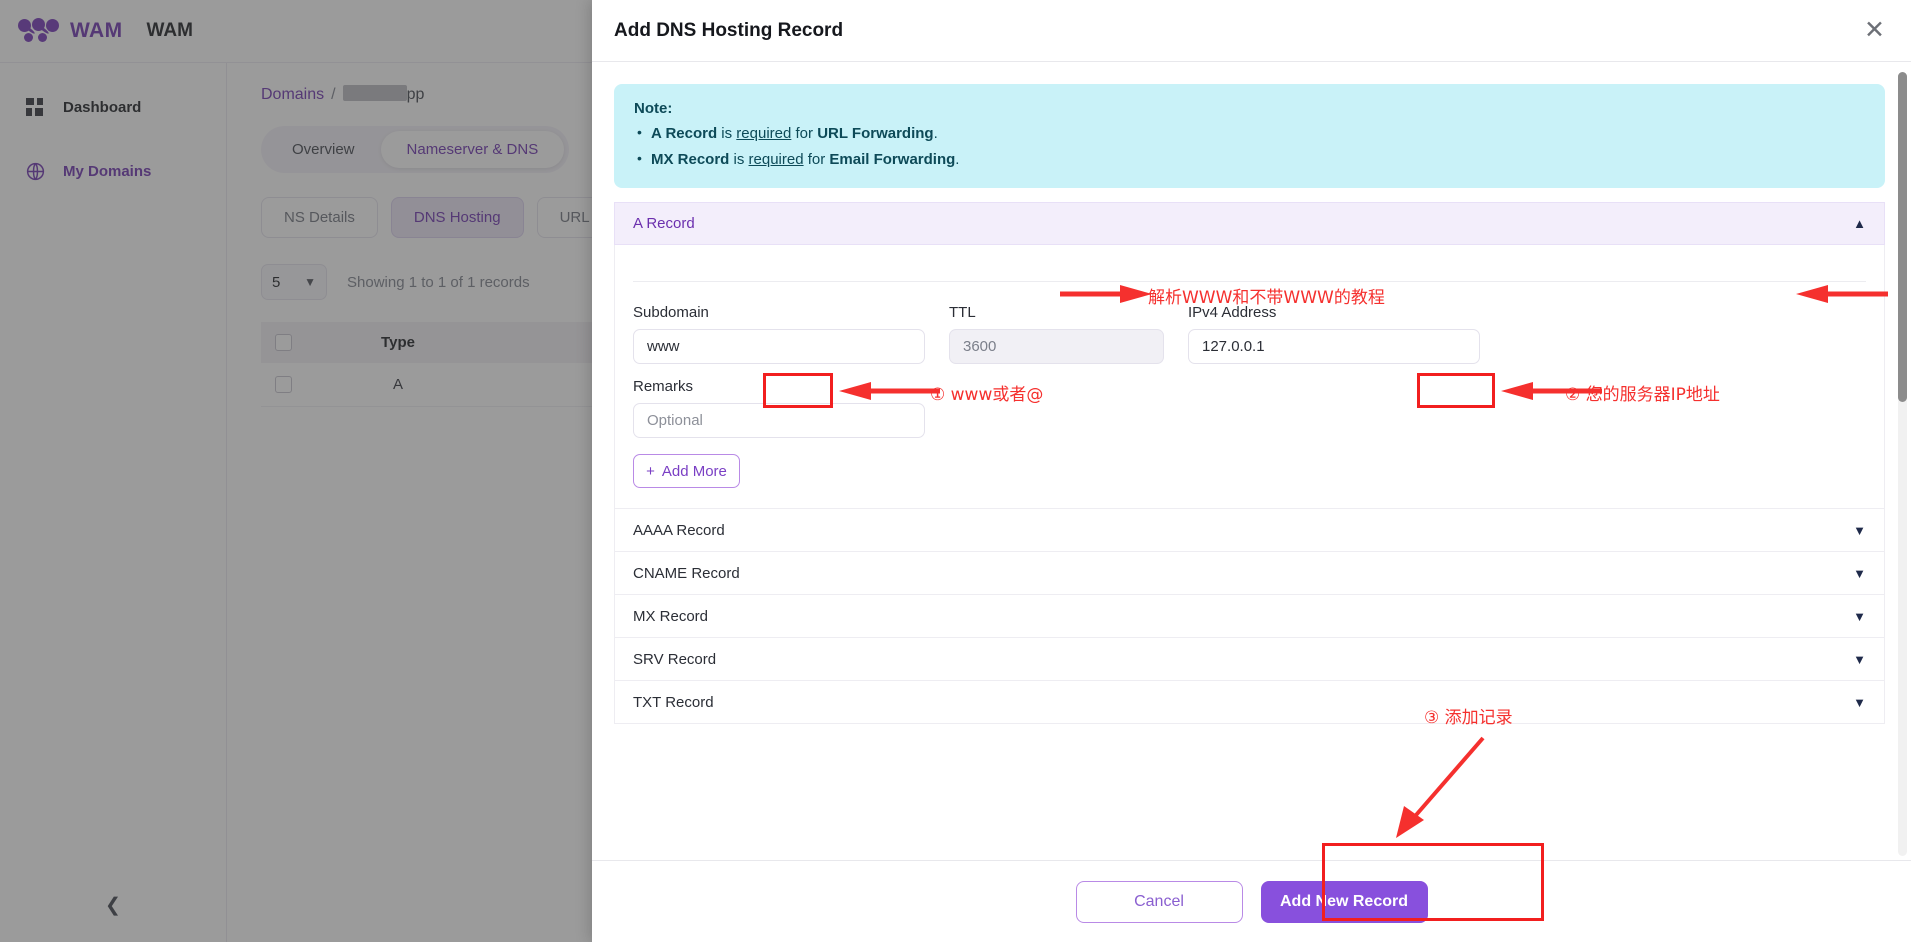 This screenshot has height=942, width=1911. I want to click on subdomain-field-group: Subdomain www, so click(779, 334).